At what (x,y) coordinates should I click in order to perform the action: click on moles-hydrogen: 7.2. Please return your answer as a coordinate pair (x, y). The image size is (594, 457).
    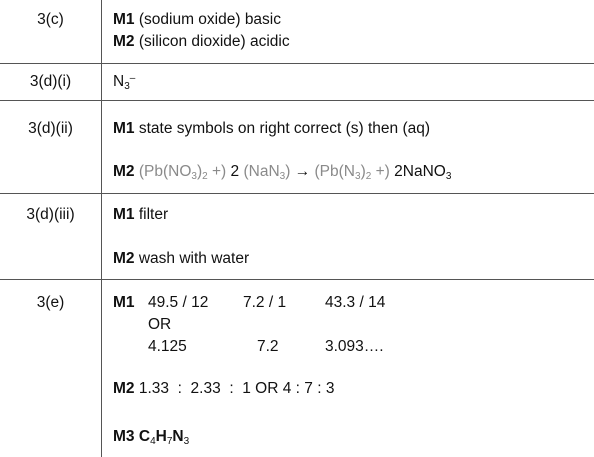
    Looking at the image, I should click on (268, 346).